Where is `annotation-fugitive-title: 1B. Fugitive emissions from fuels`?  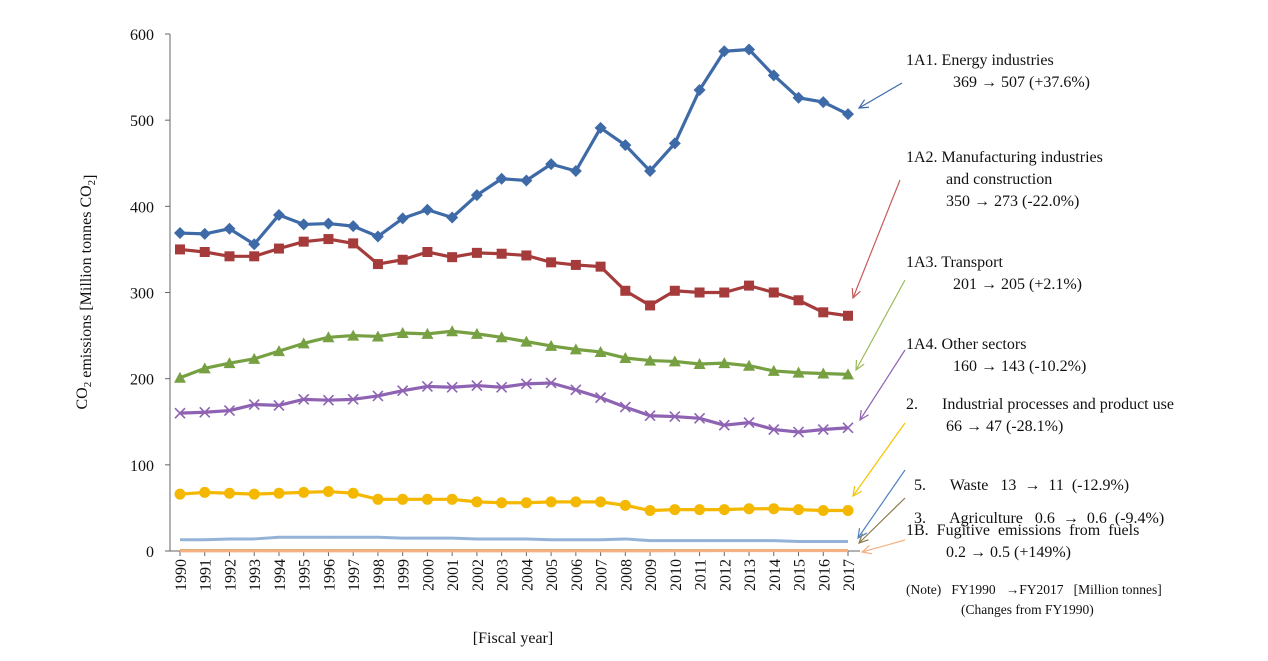 annotation-fugitive-title: 1B. Fugitive emissions from fuels is located at coordinates (1023, 530).